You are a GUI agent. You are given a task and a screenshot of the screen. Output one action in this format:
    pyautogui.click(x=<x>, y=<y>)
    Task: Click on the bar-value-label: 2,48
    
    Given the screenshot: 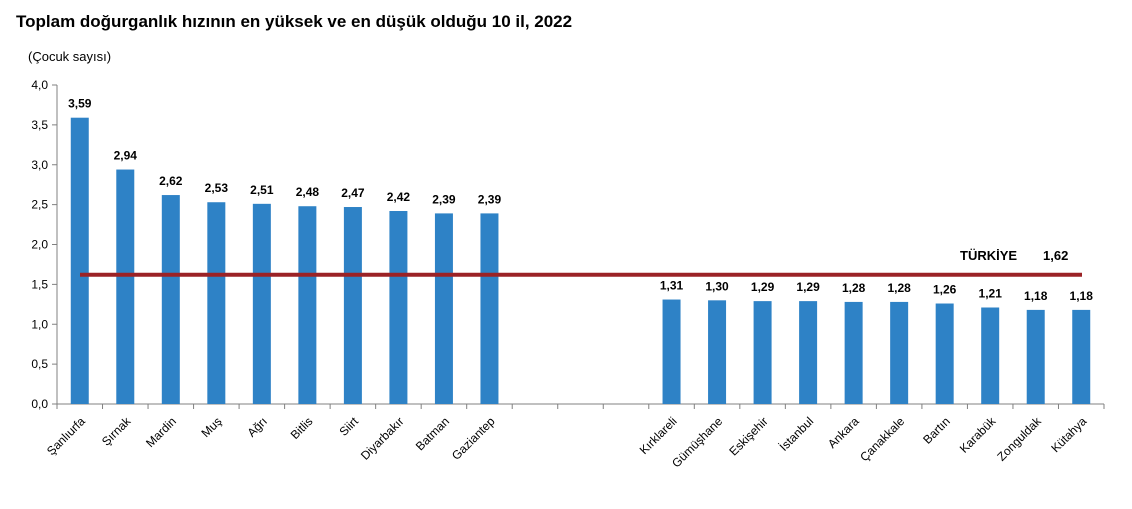 What is the action you would take?
    pyautogui.click(x=308, y=192)
    